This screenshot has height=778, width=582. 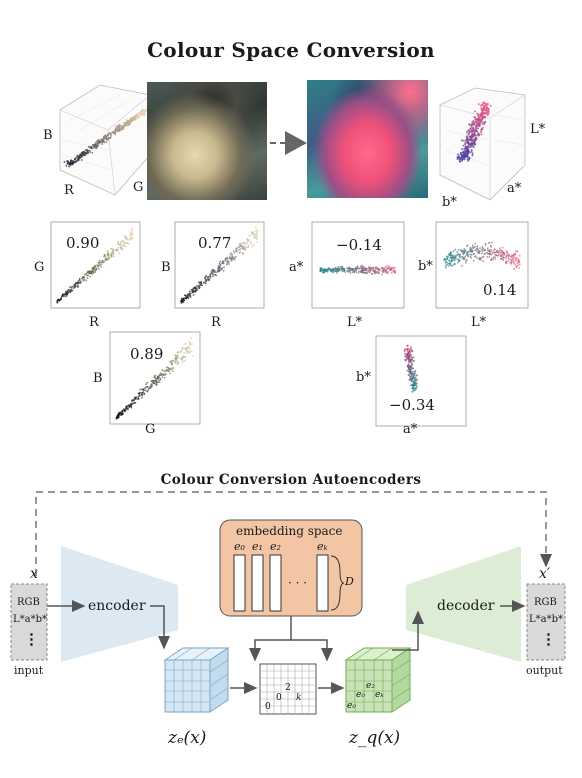 What do you see at coordinates (268, 707) in the screenshot?
I see `grid-label-0a: 0` at bounding box center [268, 707].